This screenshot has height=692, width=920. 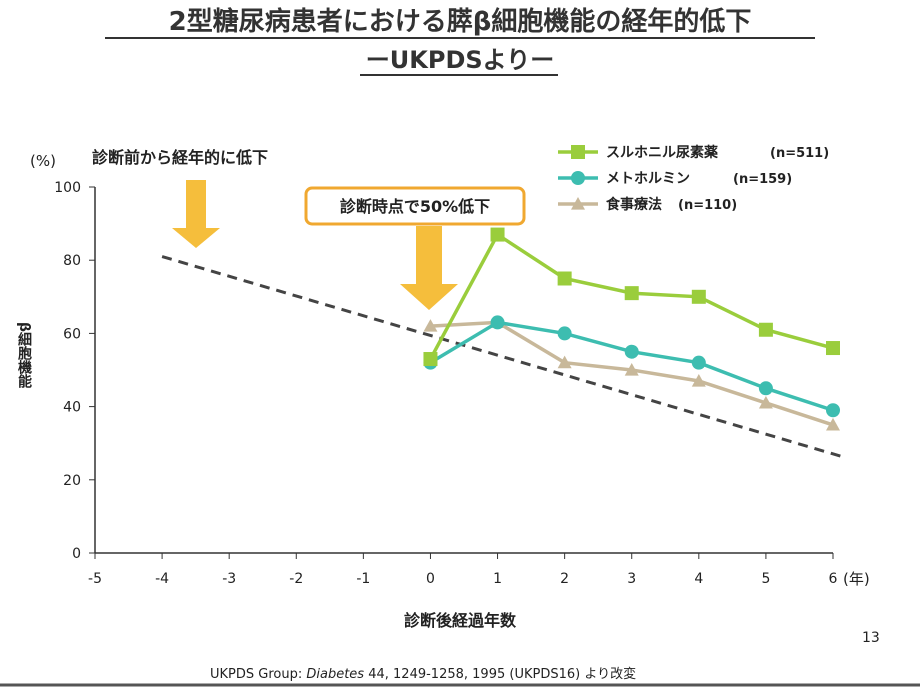 What do you see at coordinates (296, 579) in the screenshot?
I see `x-tick-label: -2` at bounding box center [296, 579].